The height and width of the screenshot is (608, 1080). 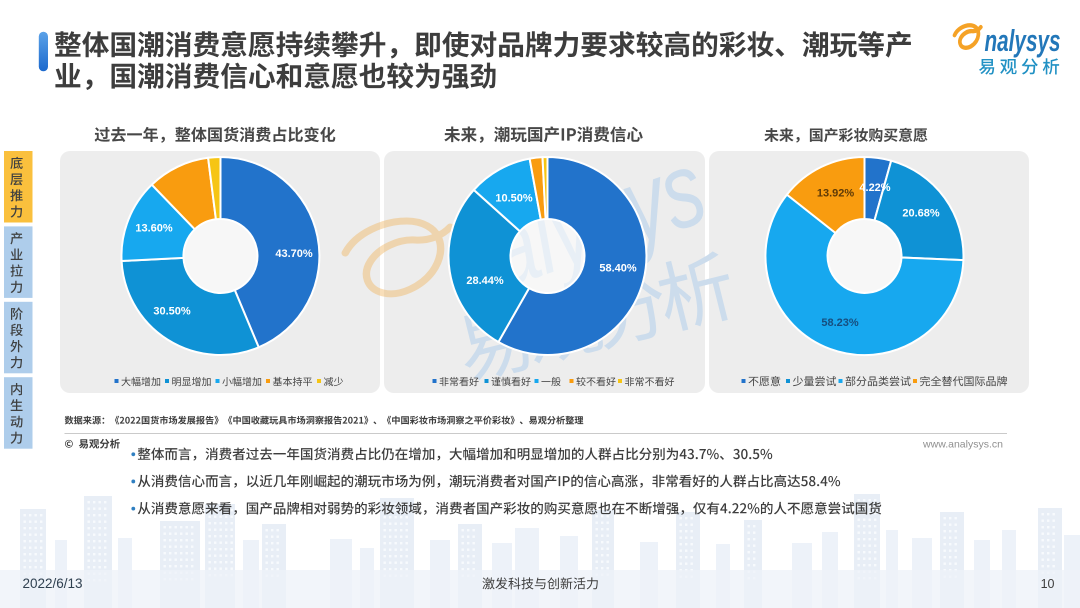 I want to click on svg-text: 13.60%, so click(x=154, y=228).